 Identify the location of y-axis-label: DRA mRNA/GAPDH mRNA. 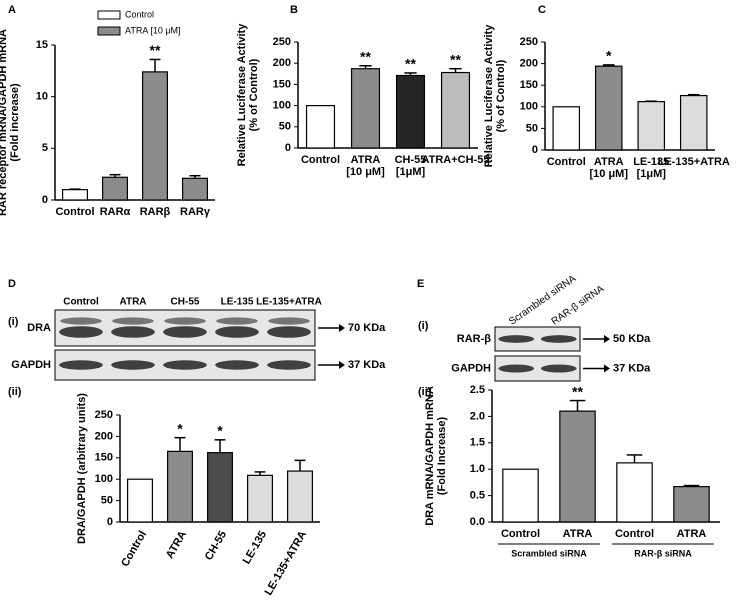
(430, 456).